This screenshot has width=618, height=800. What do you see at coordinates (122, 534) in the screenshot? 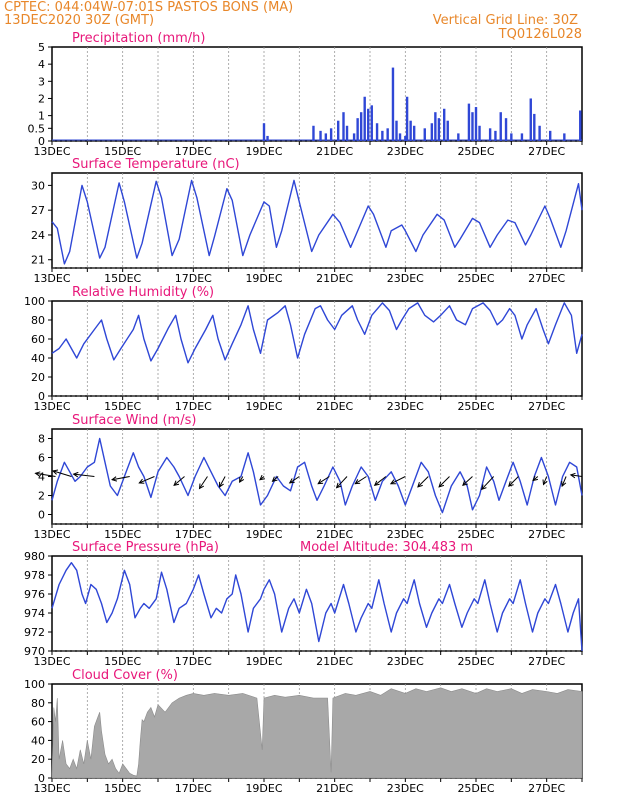
I see `wind-xlabel: 15DEC` at bounding box center [122, 534].